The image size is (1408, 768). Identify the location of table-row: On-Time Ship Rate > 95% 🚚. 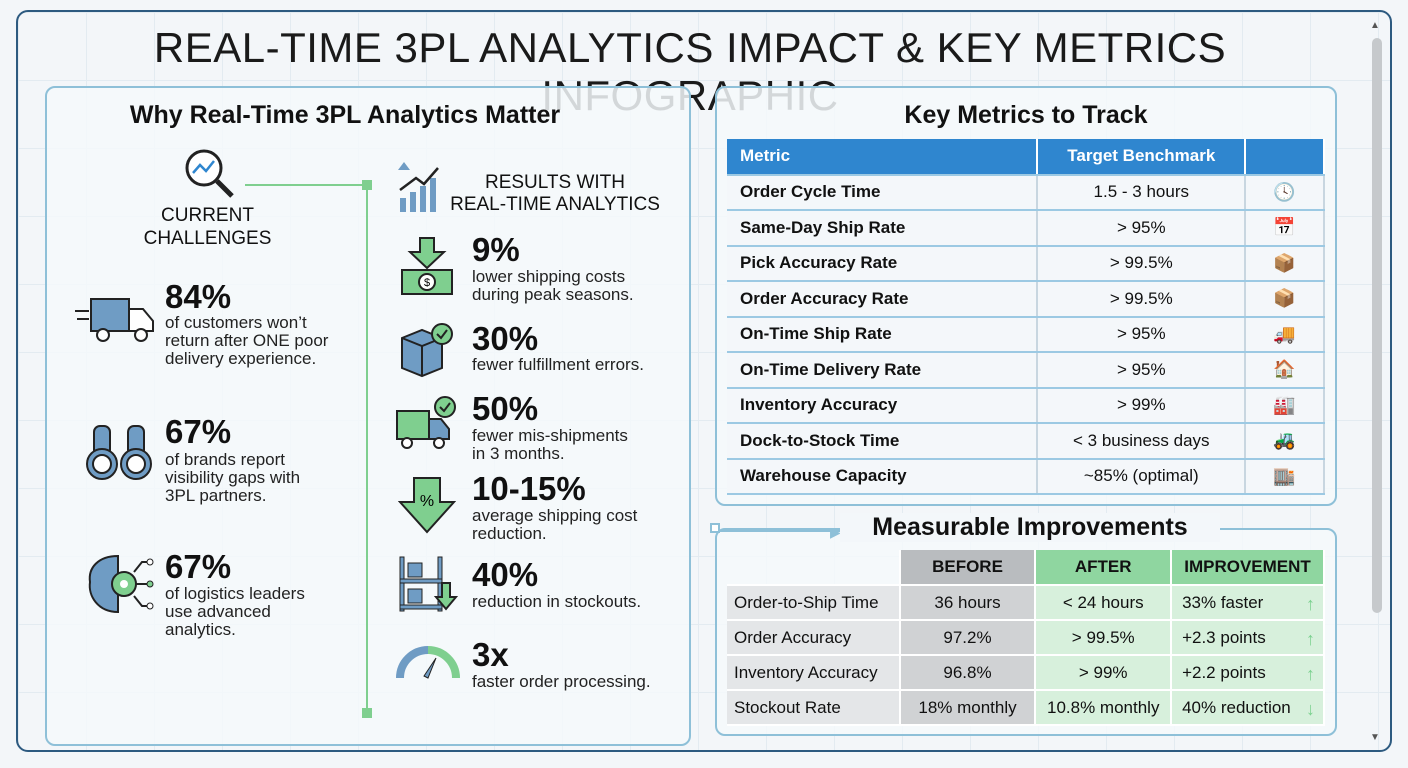
(1026, 334).